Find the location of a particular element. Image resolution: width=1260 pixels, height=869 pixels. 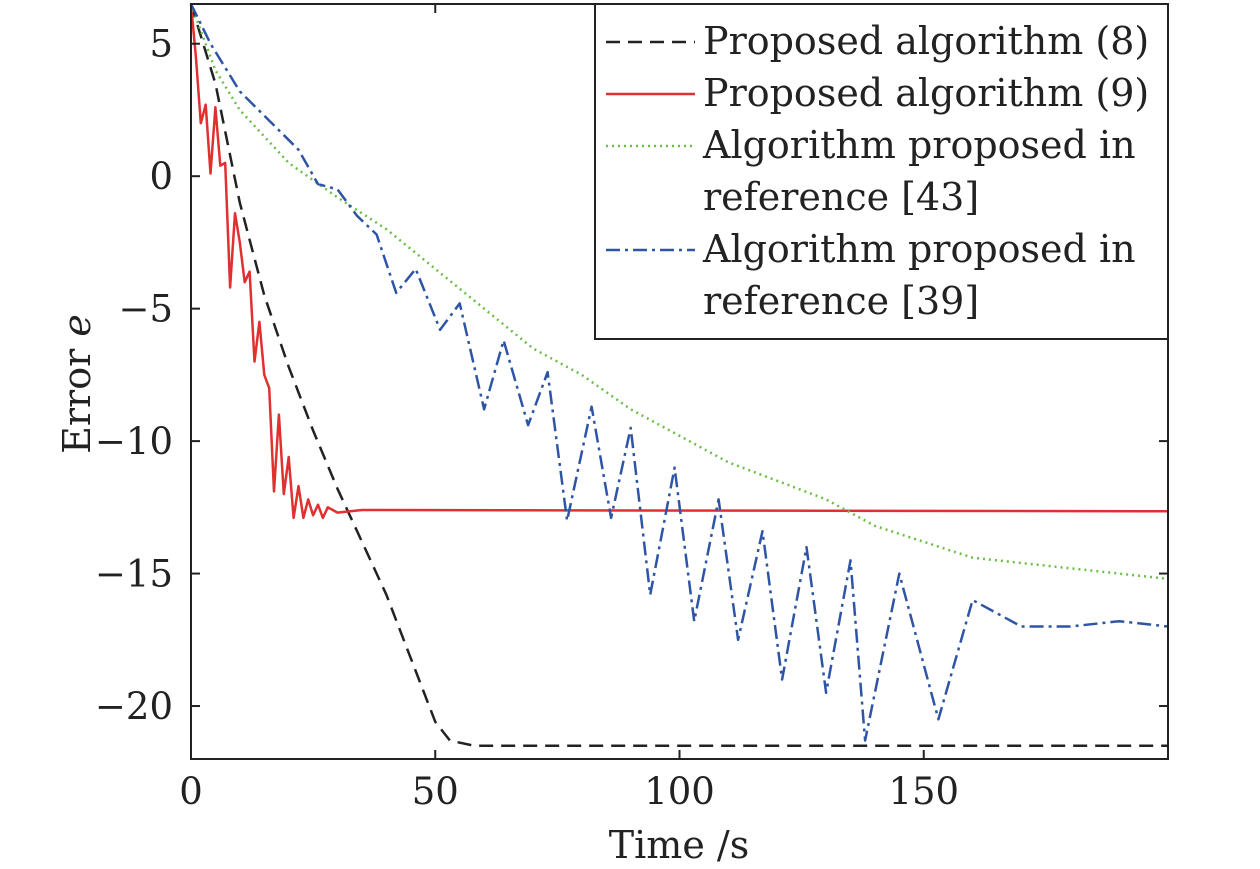

y-axis-label-text: Error is located at coordinates (77, 401).